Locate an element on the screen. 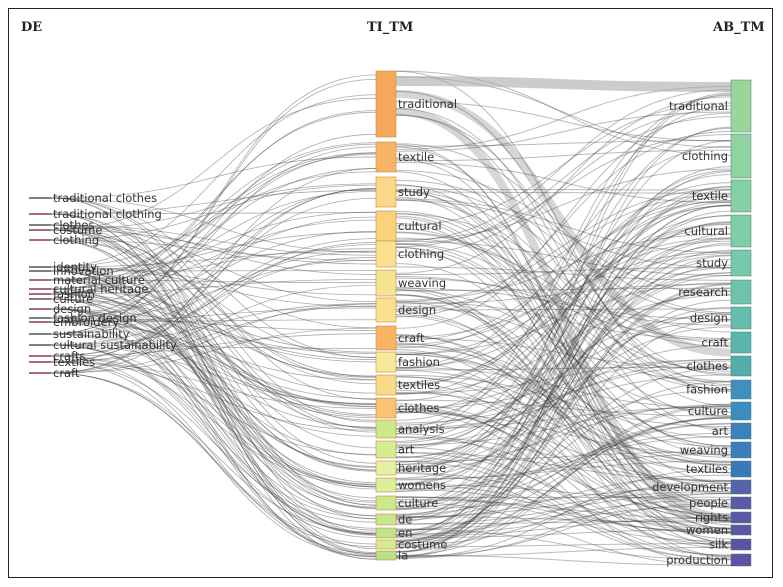 Image resolution: width=783 pixels, height=587 pixels. ti-node-label: cultural is located at coordinates (420, 226).